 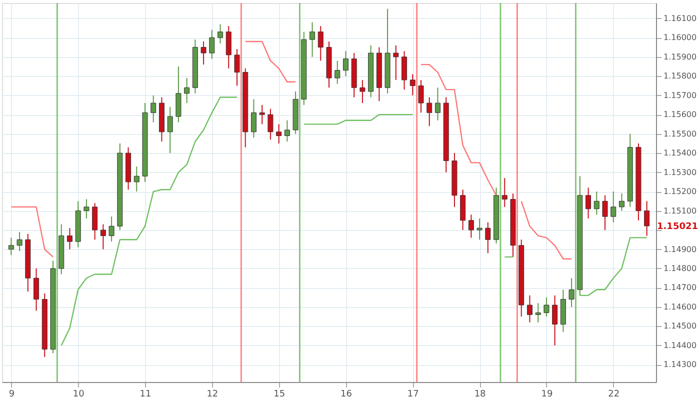 What do you see at coordinates (480, 395) in the screenshot?
I see `x-tick-label: 18` at bounding box center [480, 395].